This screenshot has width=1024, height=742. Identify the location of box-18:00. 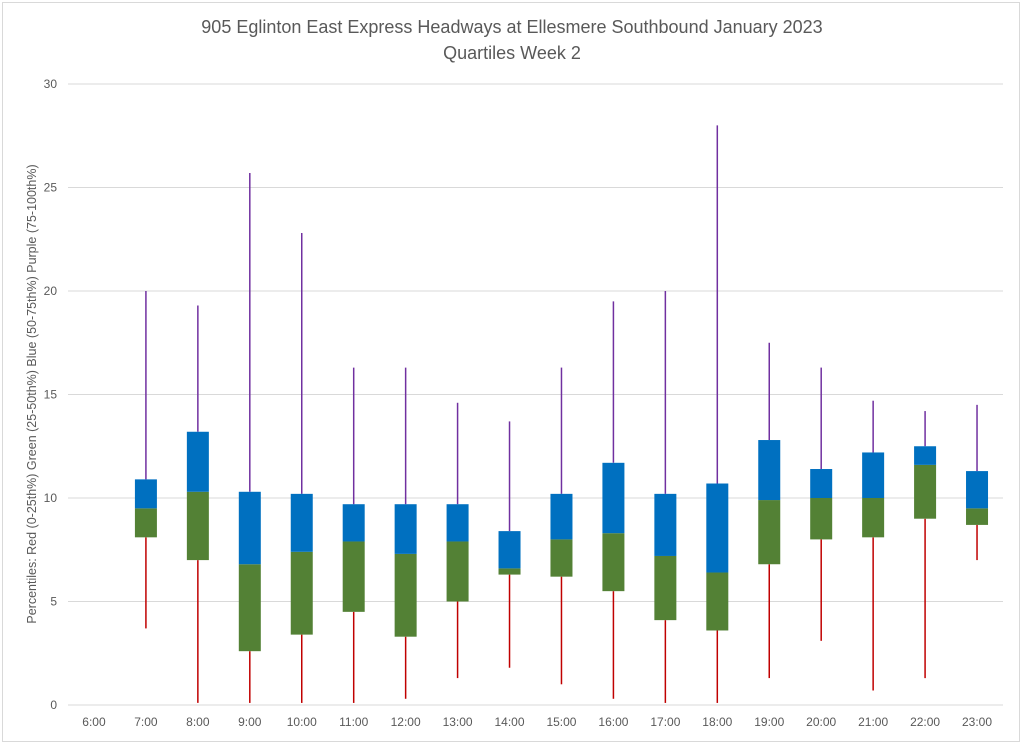
(717, 414).